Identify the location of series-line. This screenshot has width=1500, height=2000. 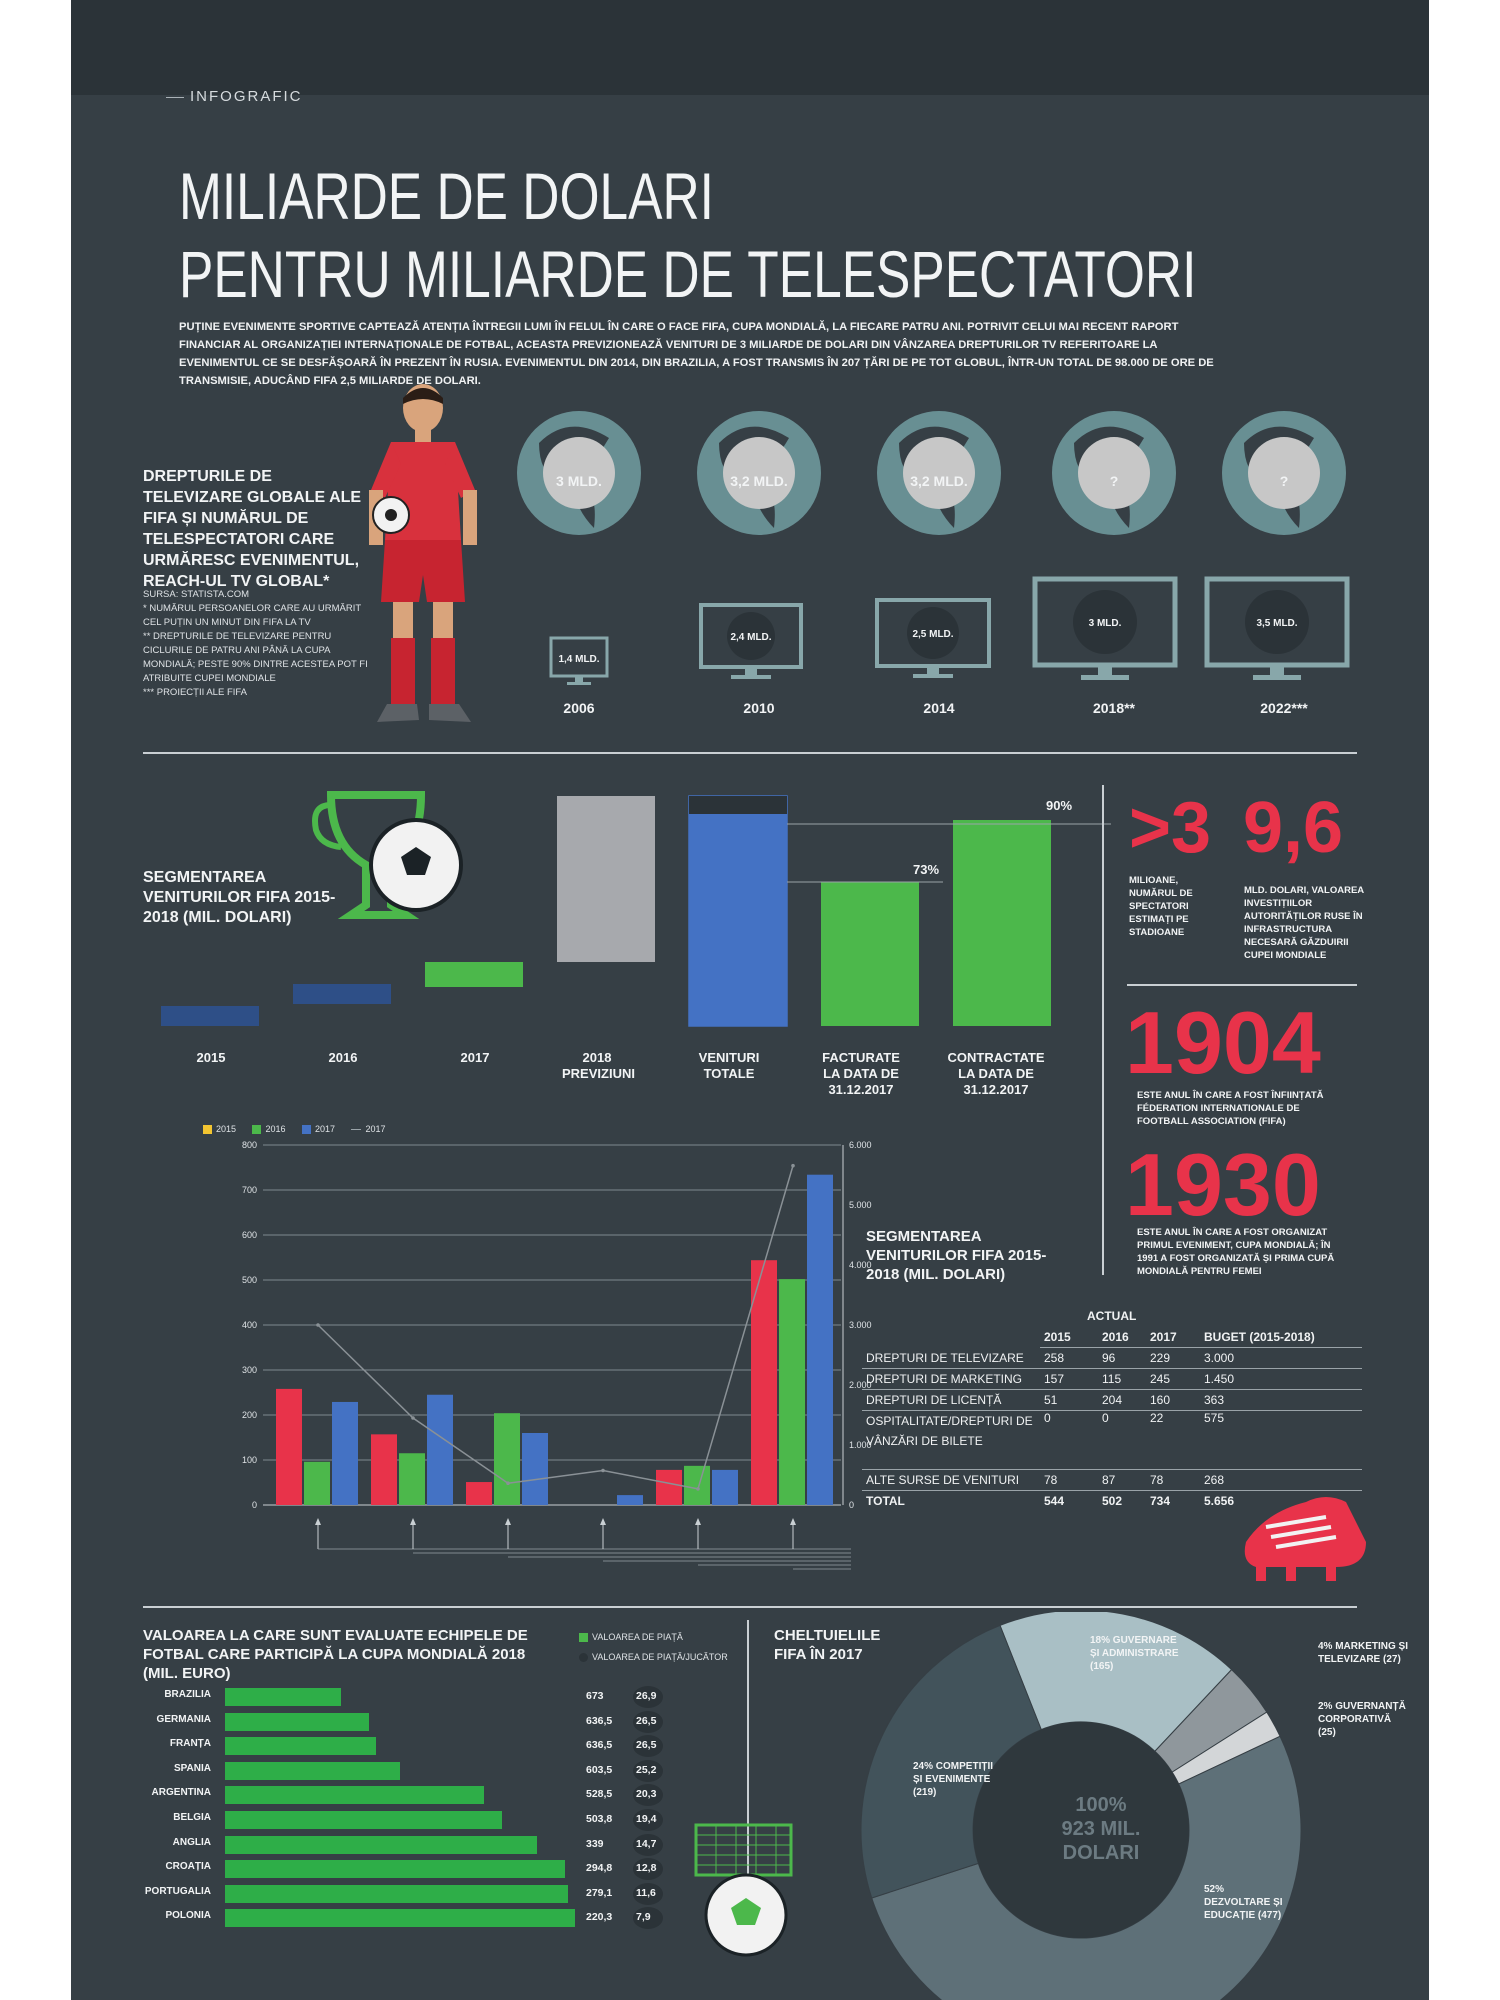
(555, 1327).